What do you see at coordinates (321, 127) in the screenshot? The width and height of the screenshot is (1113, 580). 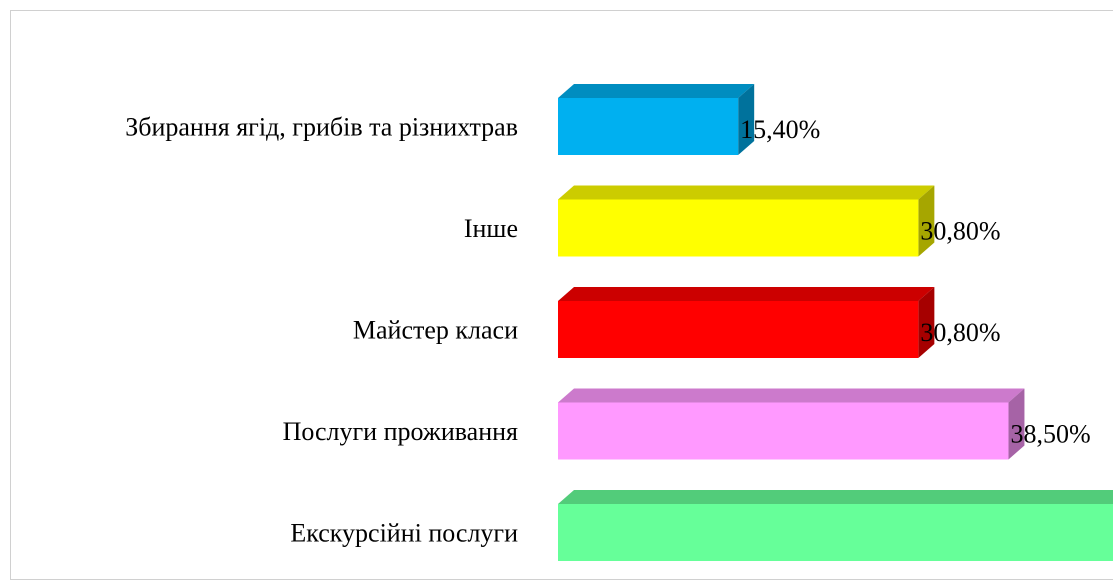 I see `category-label-1: Збирання ягід, грибів та різнихтрав` at bounding box center [321, 127].